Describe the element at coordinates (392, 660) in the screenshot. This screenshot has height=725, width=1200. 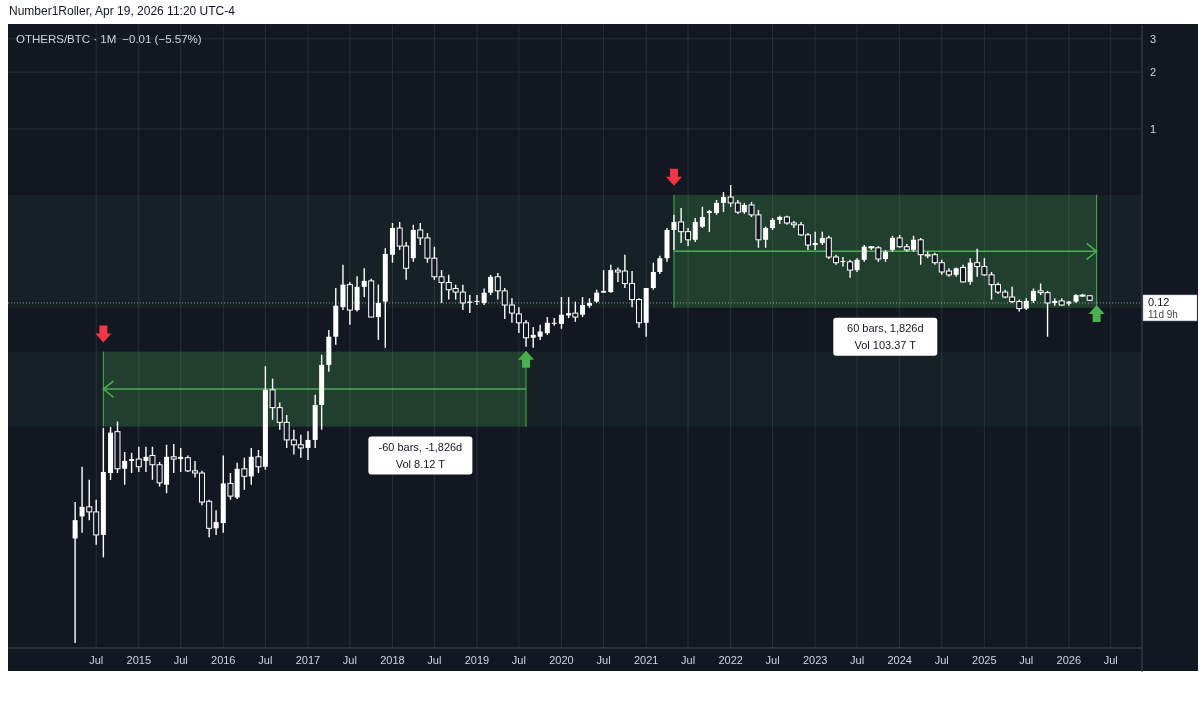
I see `x-tick-label: 2018` at that location.